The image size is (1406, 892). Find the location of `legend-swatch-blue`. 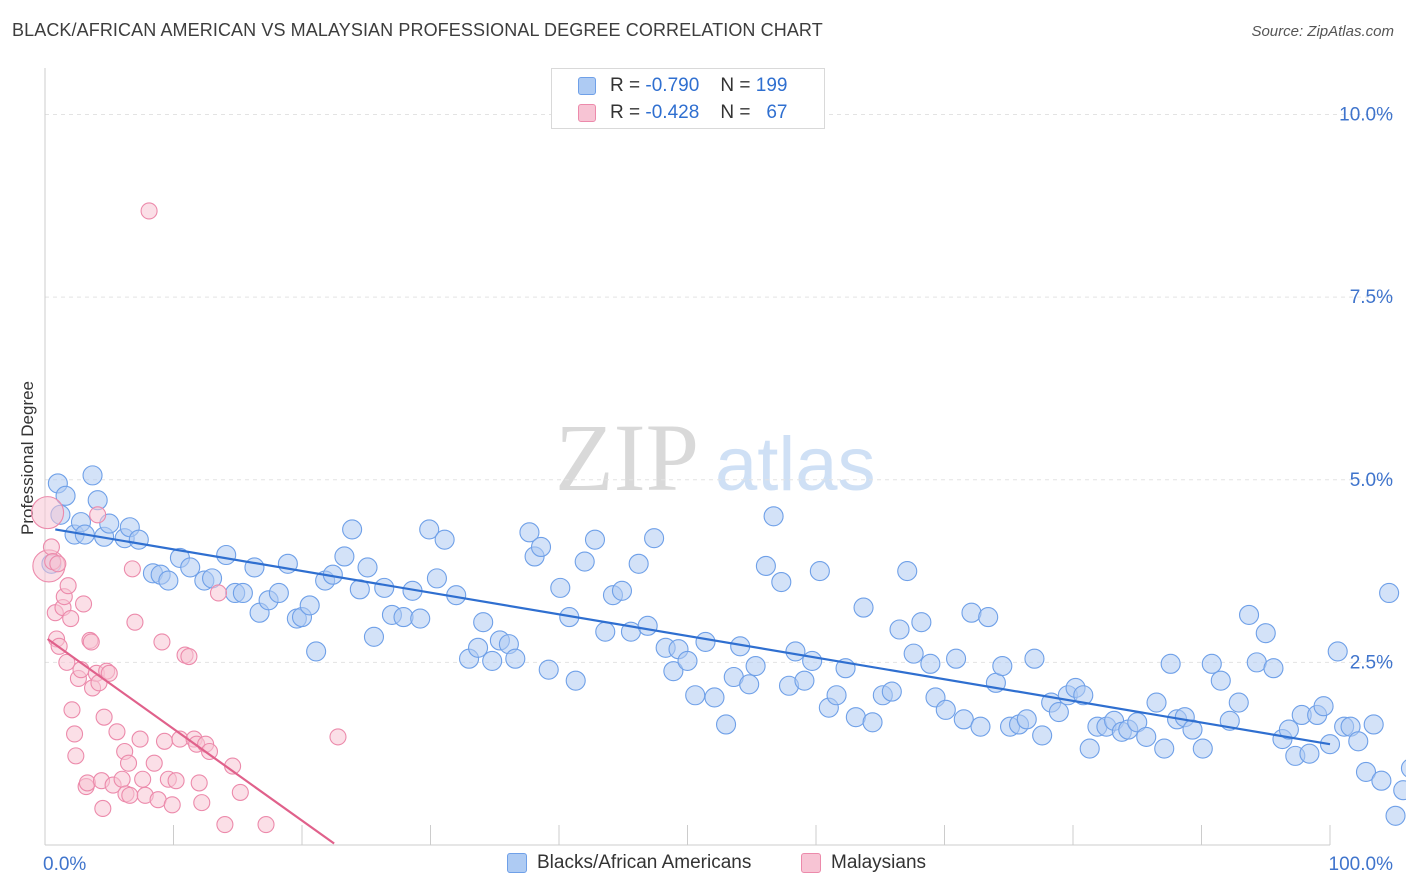

legend-swatch-blue is located at coordinates (587, 86).